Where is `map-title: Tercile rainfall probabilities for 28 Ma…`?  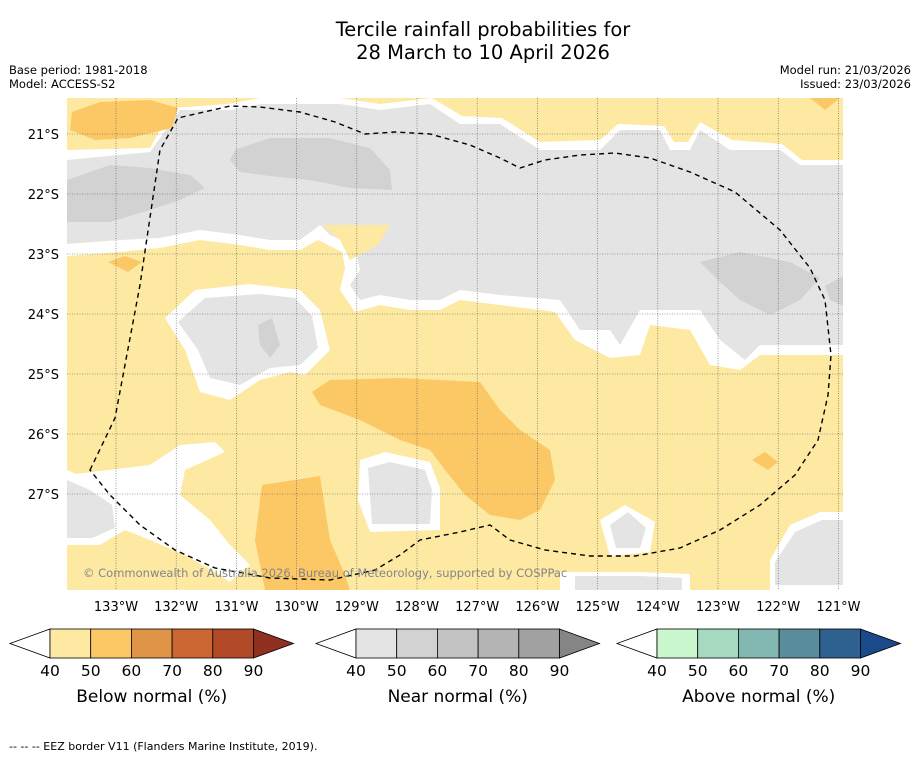
map-title: Tercile rainfall probabilities for 28 Ma… is located at coordinates (459, 41).